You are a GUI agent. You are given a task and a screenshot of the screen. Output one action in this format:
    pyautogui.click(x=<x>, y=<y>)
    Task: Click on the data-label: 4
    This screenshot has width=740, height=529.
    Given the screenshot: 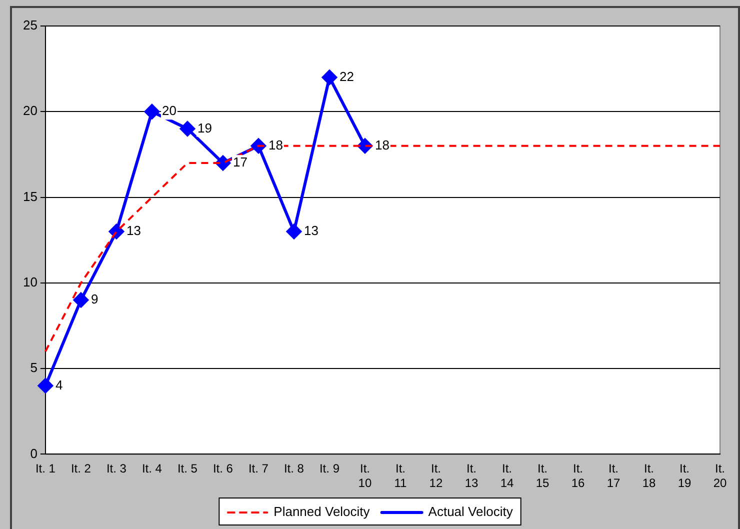 What is the action you would take?
    pyautogui.click(x=59, y=384)
    